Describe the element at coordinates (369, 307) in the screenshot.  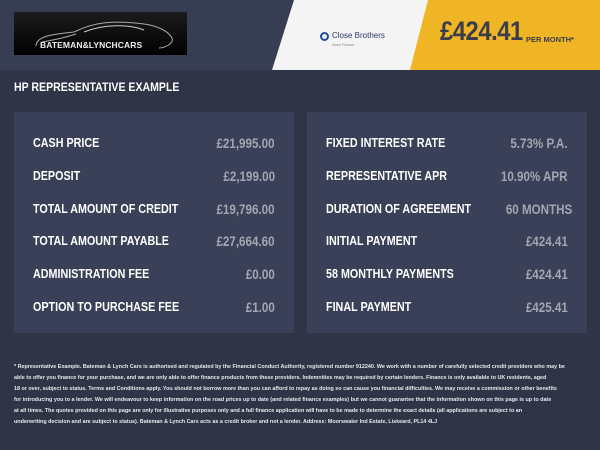
I see `row-label: FINAL PAYMENT` at that location.